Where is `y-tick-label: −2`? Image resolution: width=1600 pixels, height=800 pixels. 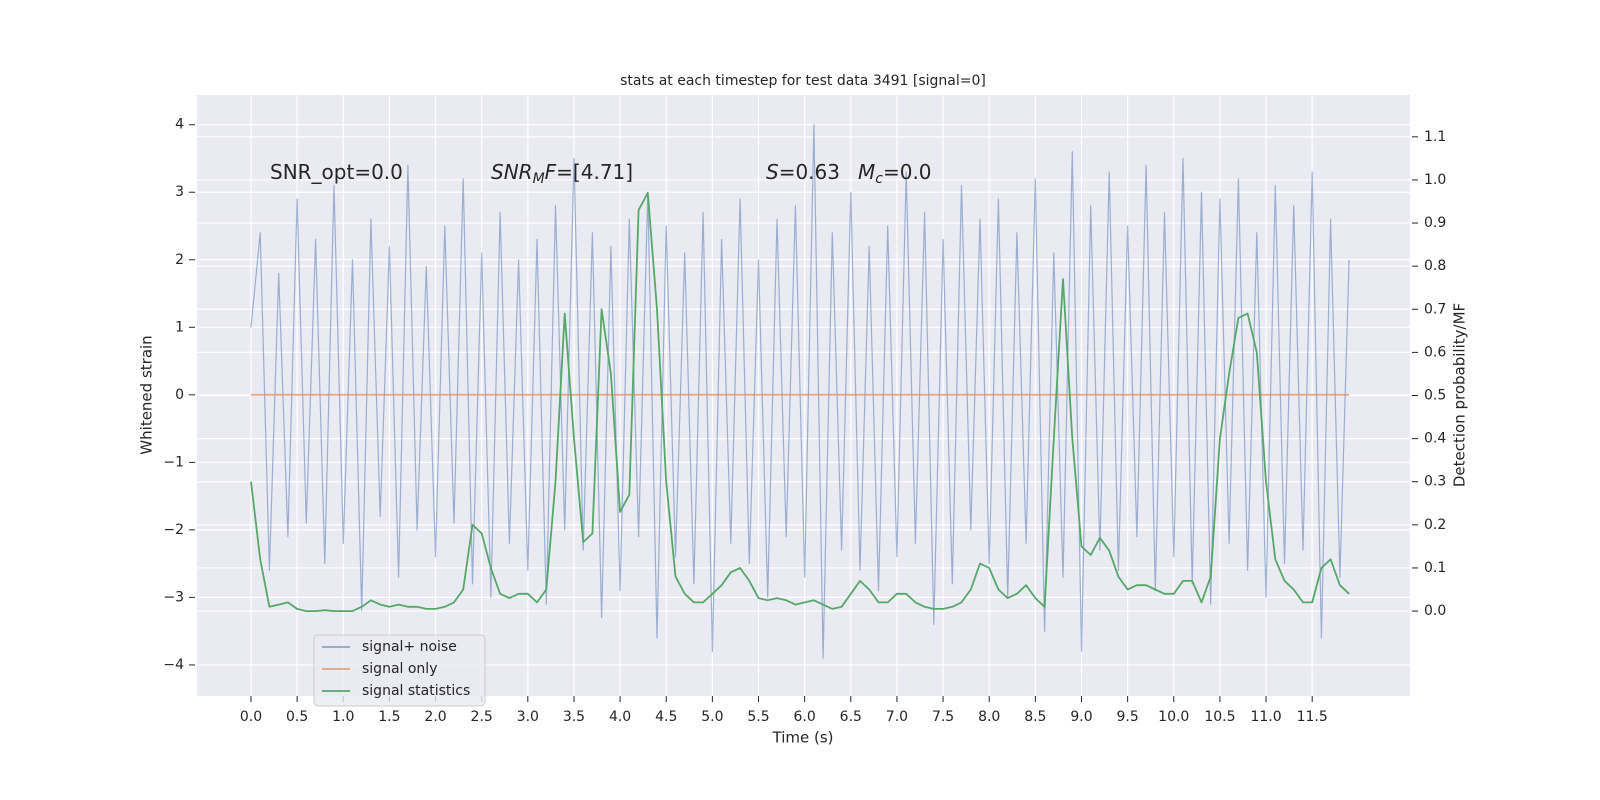 y-tick-label: −2 is located at coordinates (173, 530).